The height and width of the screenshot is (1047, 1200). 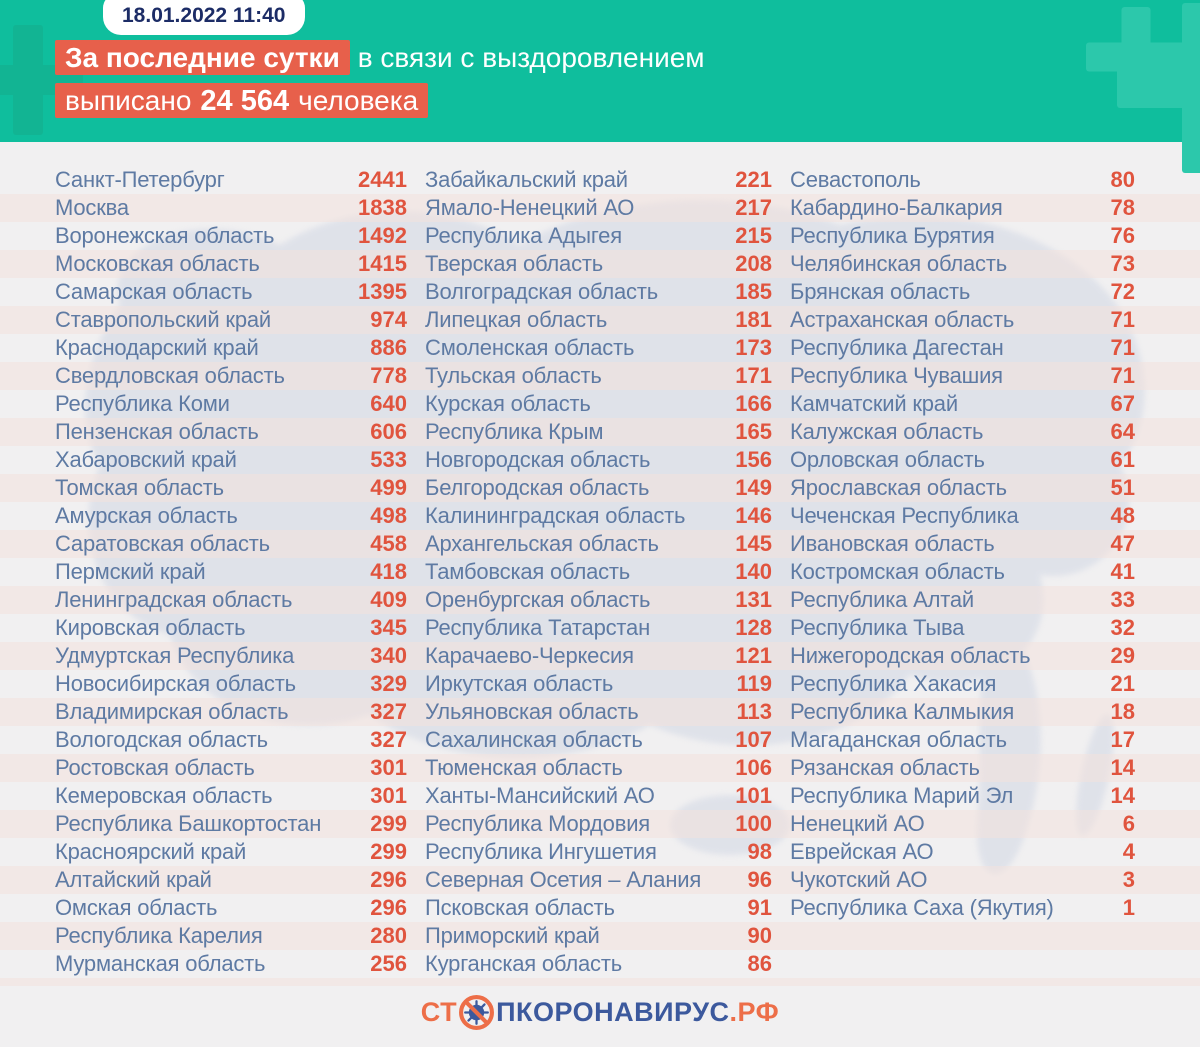 What do you see at coordinates (962, 908) in the screenshot?
I see `region-row: Республика Саха (Якутия) 1` at bounding box center [962, 908].